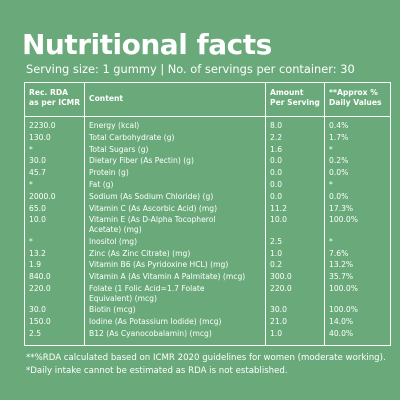 The height and width of the screenshot is (400, 400). I want to click on nutrient-name: Vitamin A (As Vitamin A Palmitate) (mcg), so click(167, 277).